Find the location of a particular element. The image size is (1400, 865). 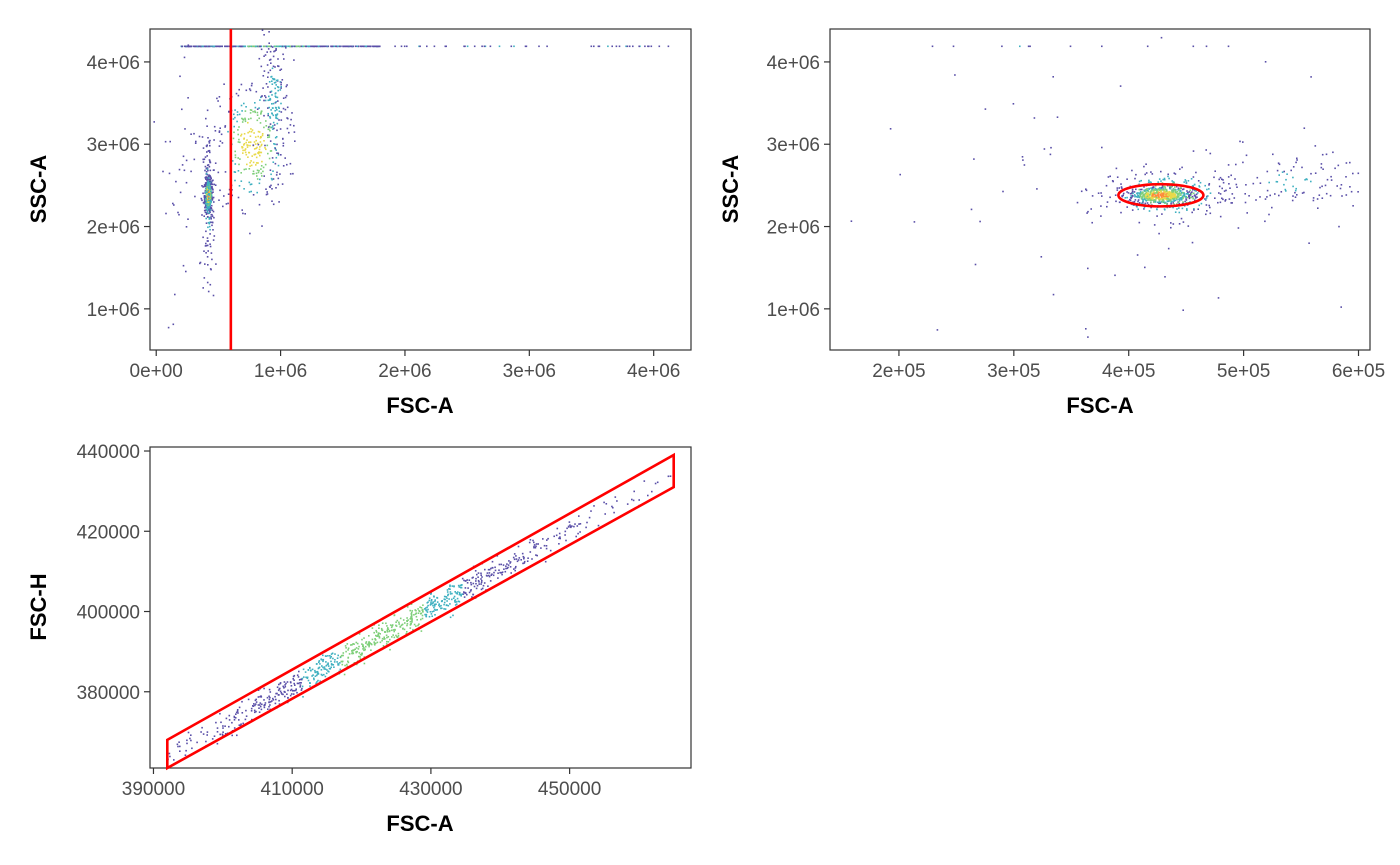

y-tick-label: 4e+06 is located at coordinates (793, 63).